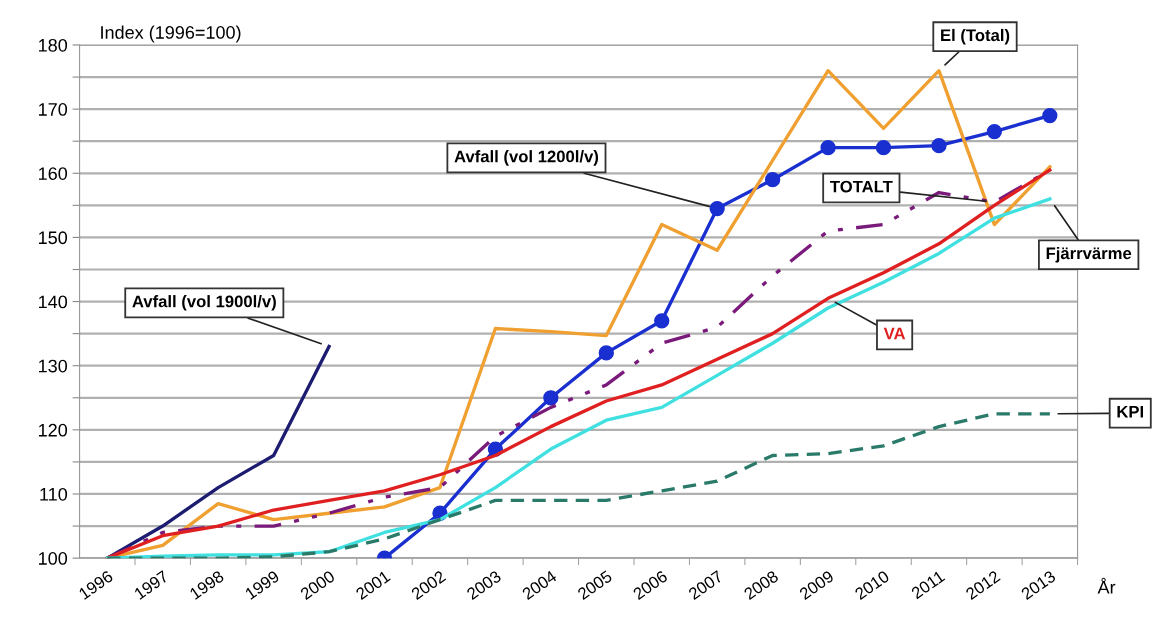  I want to click on x-tick-label: 2011, so click(928, 585).